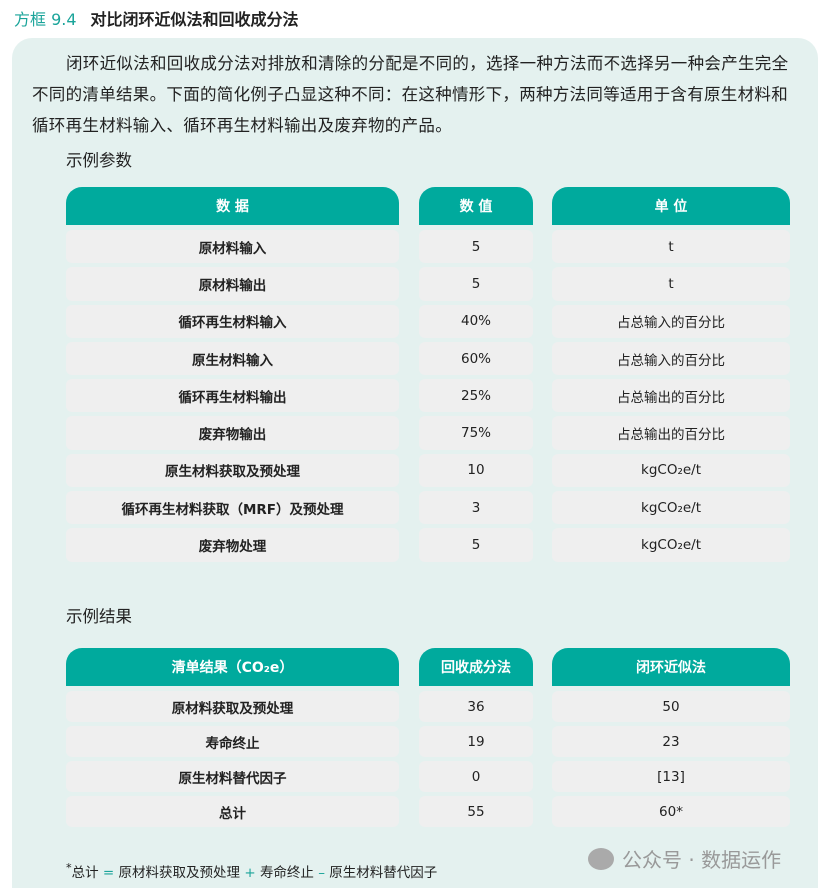 The image size is (826, 892). I want to click on table-row: 原材料输入 5 t, so click(428, 247).